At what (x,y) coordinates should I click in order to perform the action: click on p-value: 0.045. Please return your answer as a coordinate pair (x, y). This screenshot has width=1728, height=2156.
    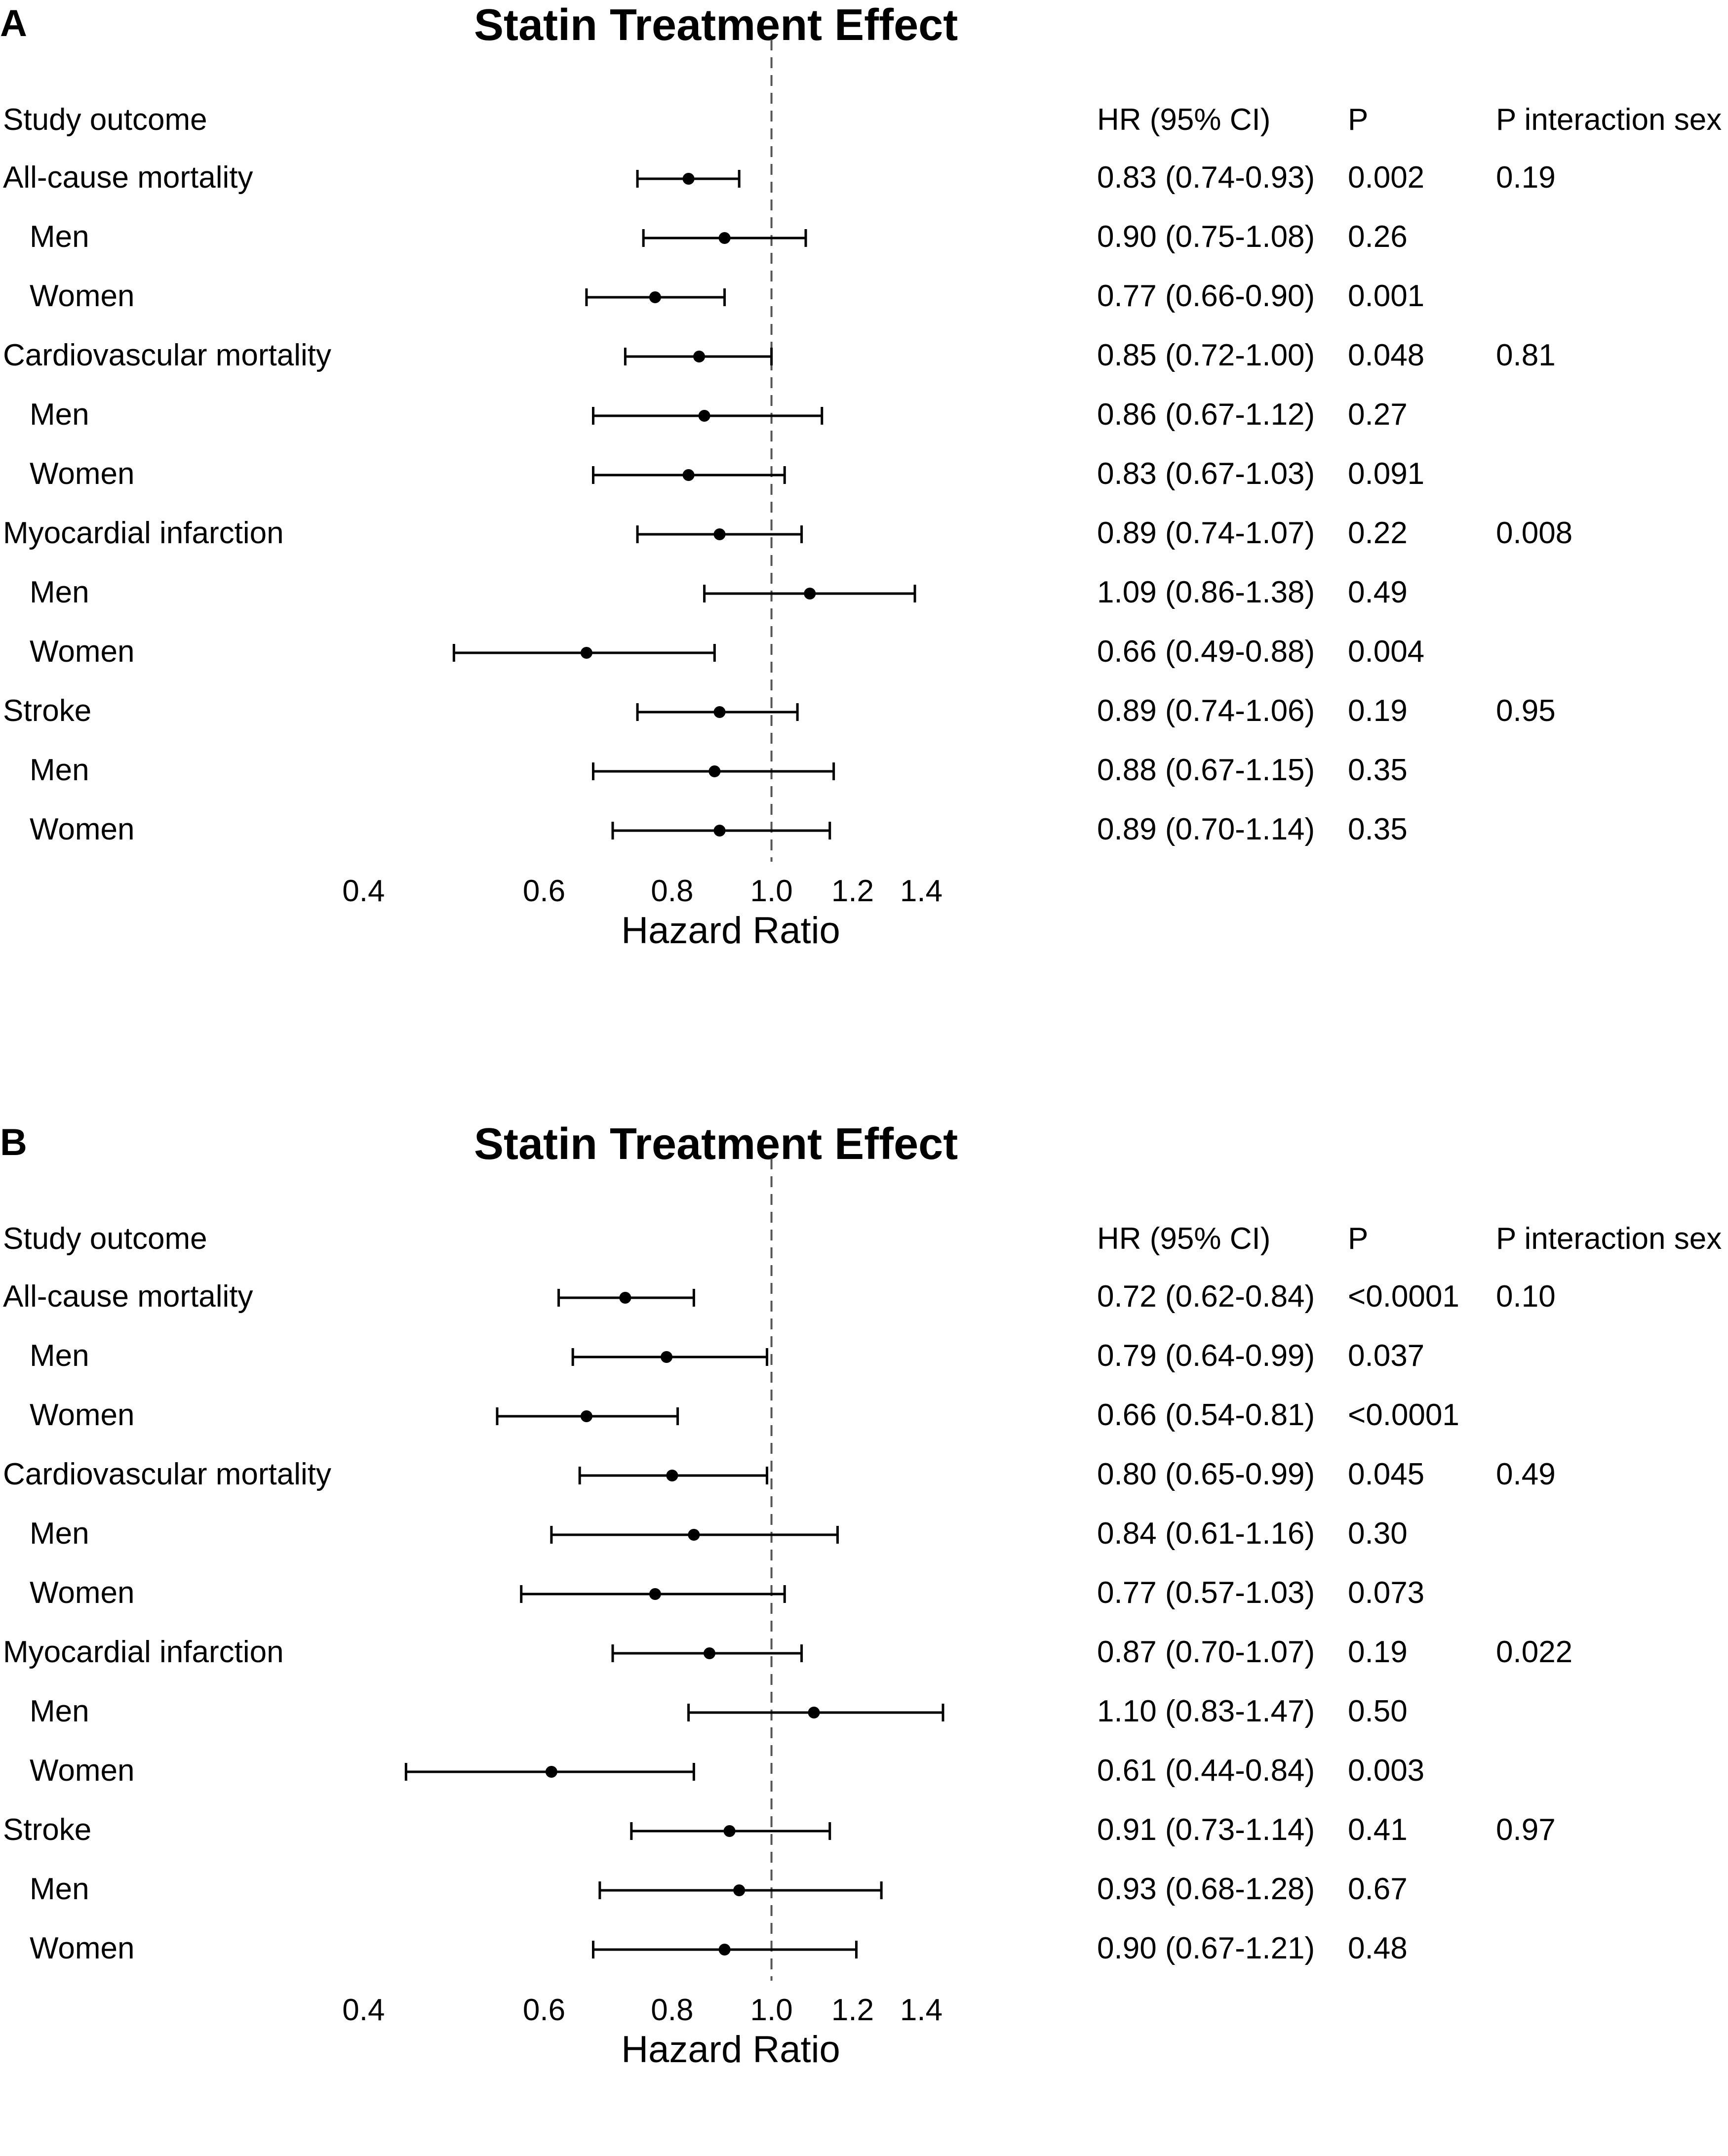
    Looking at the image, I should click on (1386, 1474).